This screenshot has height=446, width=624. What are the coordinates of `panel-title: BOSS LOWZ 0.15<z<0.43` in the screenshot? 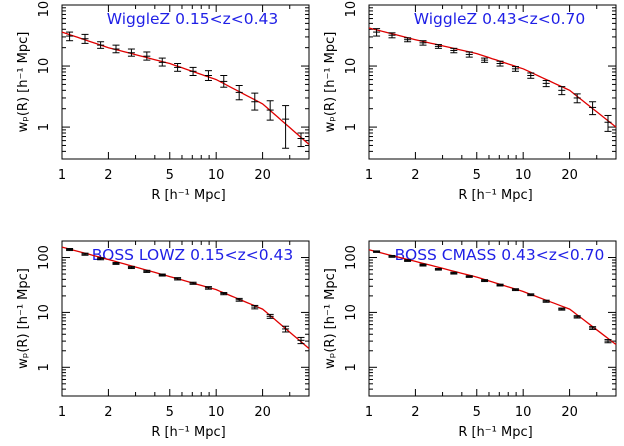 It's located at (192, 255).